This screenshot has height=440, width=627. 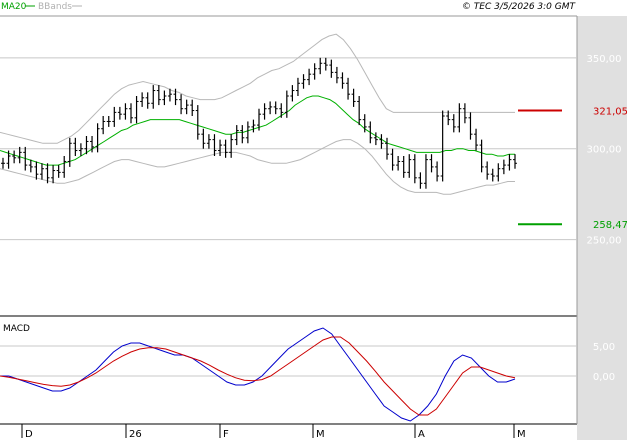 I want to click on y-tick-macd-0: 0,00, so click(x=604, y=377).